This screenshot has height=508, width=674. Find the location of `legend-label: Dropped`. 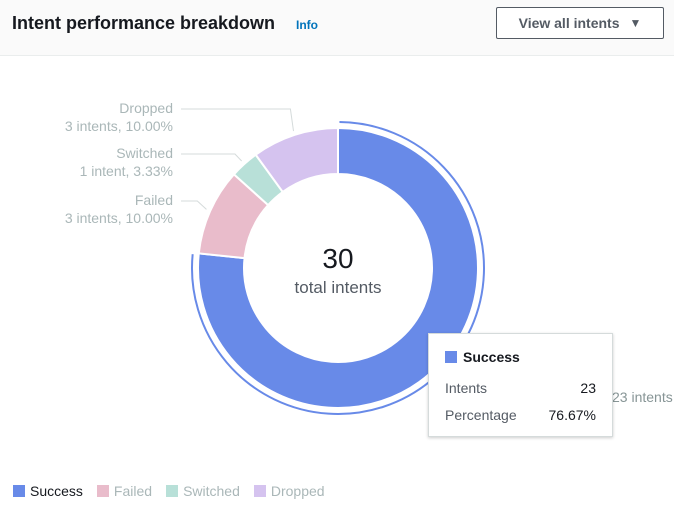

legend-label: Dropped is located at coordinates (297, 491).